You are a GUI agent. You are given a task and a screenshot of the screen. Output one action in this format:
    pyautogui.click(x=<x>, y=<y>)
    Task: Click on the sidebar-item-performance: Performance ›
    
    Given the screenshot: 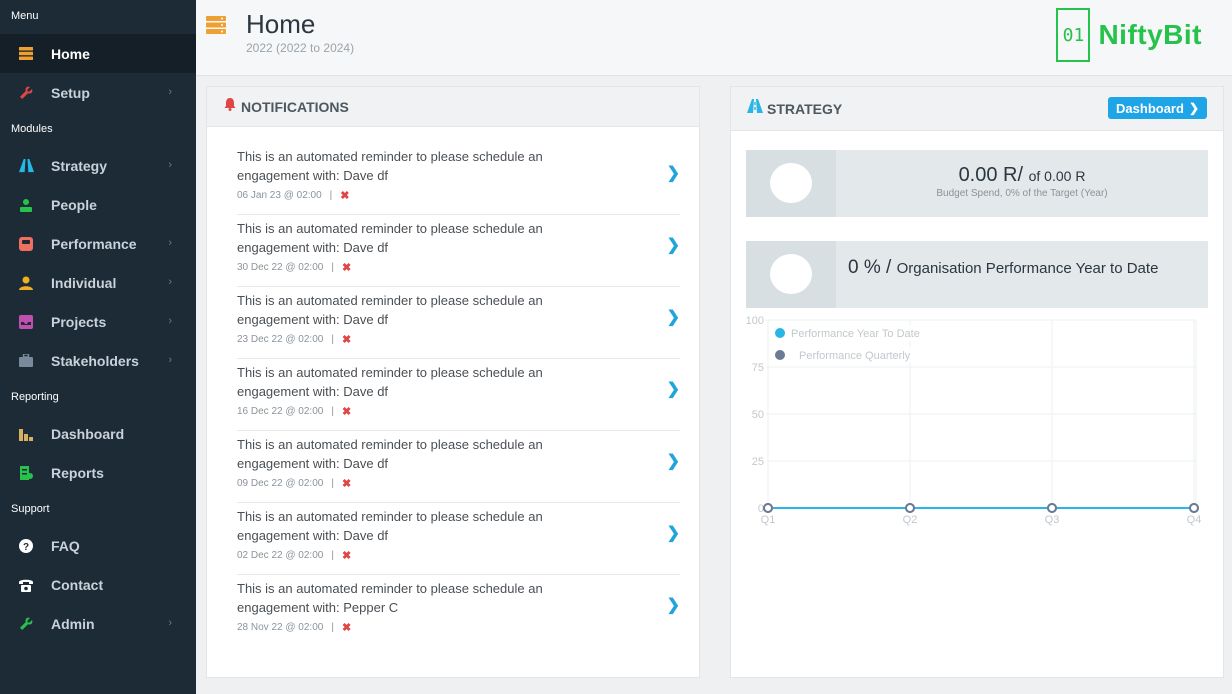 What is the action you would take?
    pyautogui.click(x=98, y=243)
    